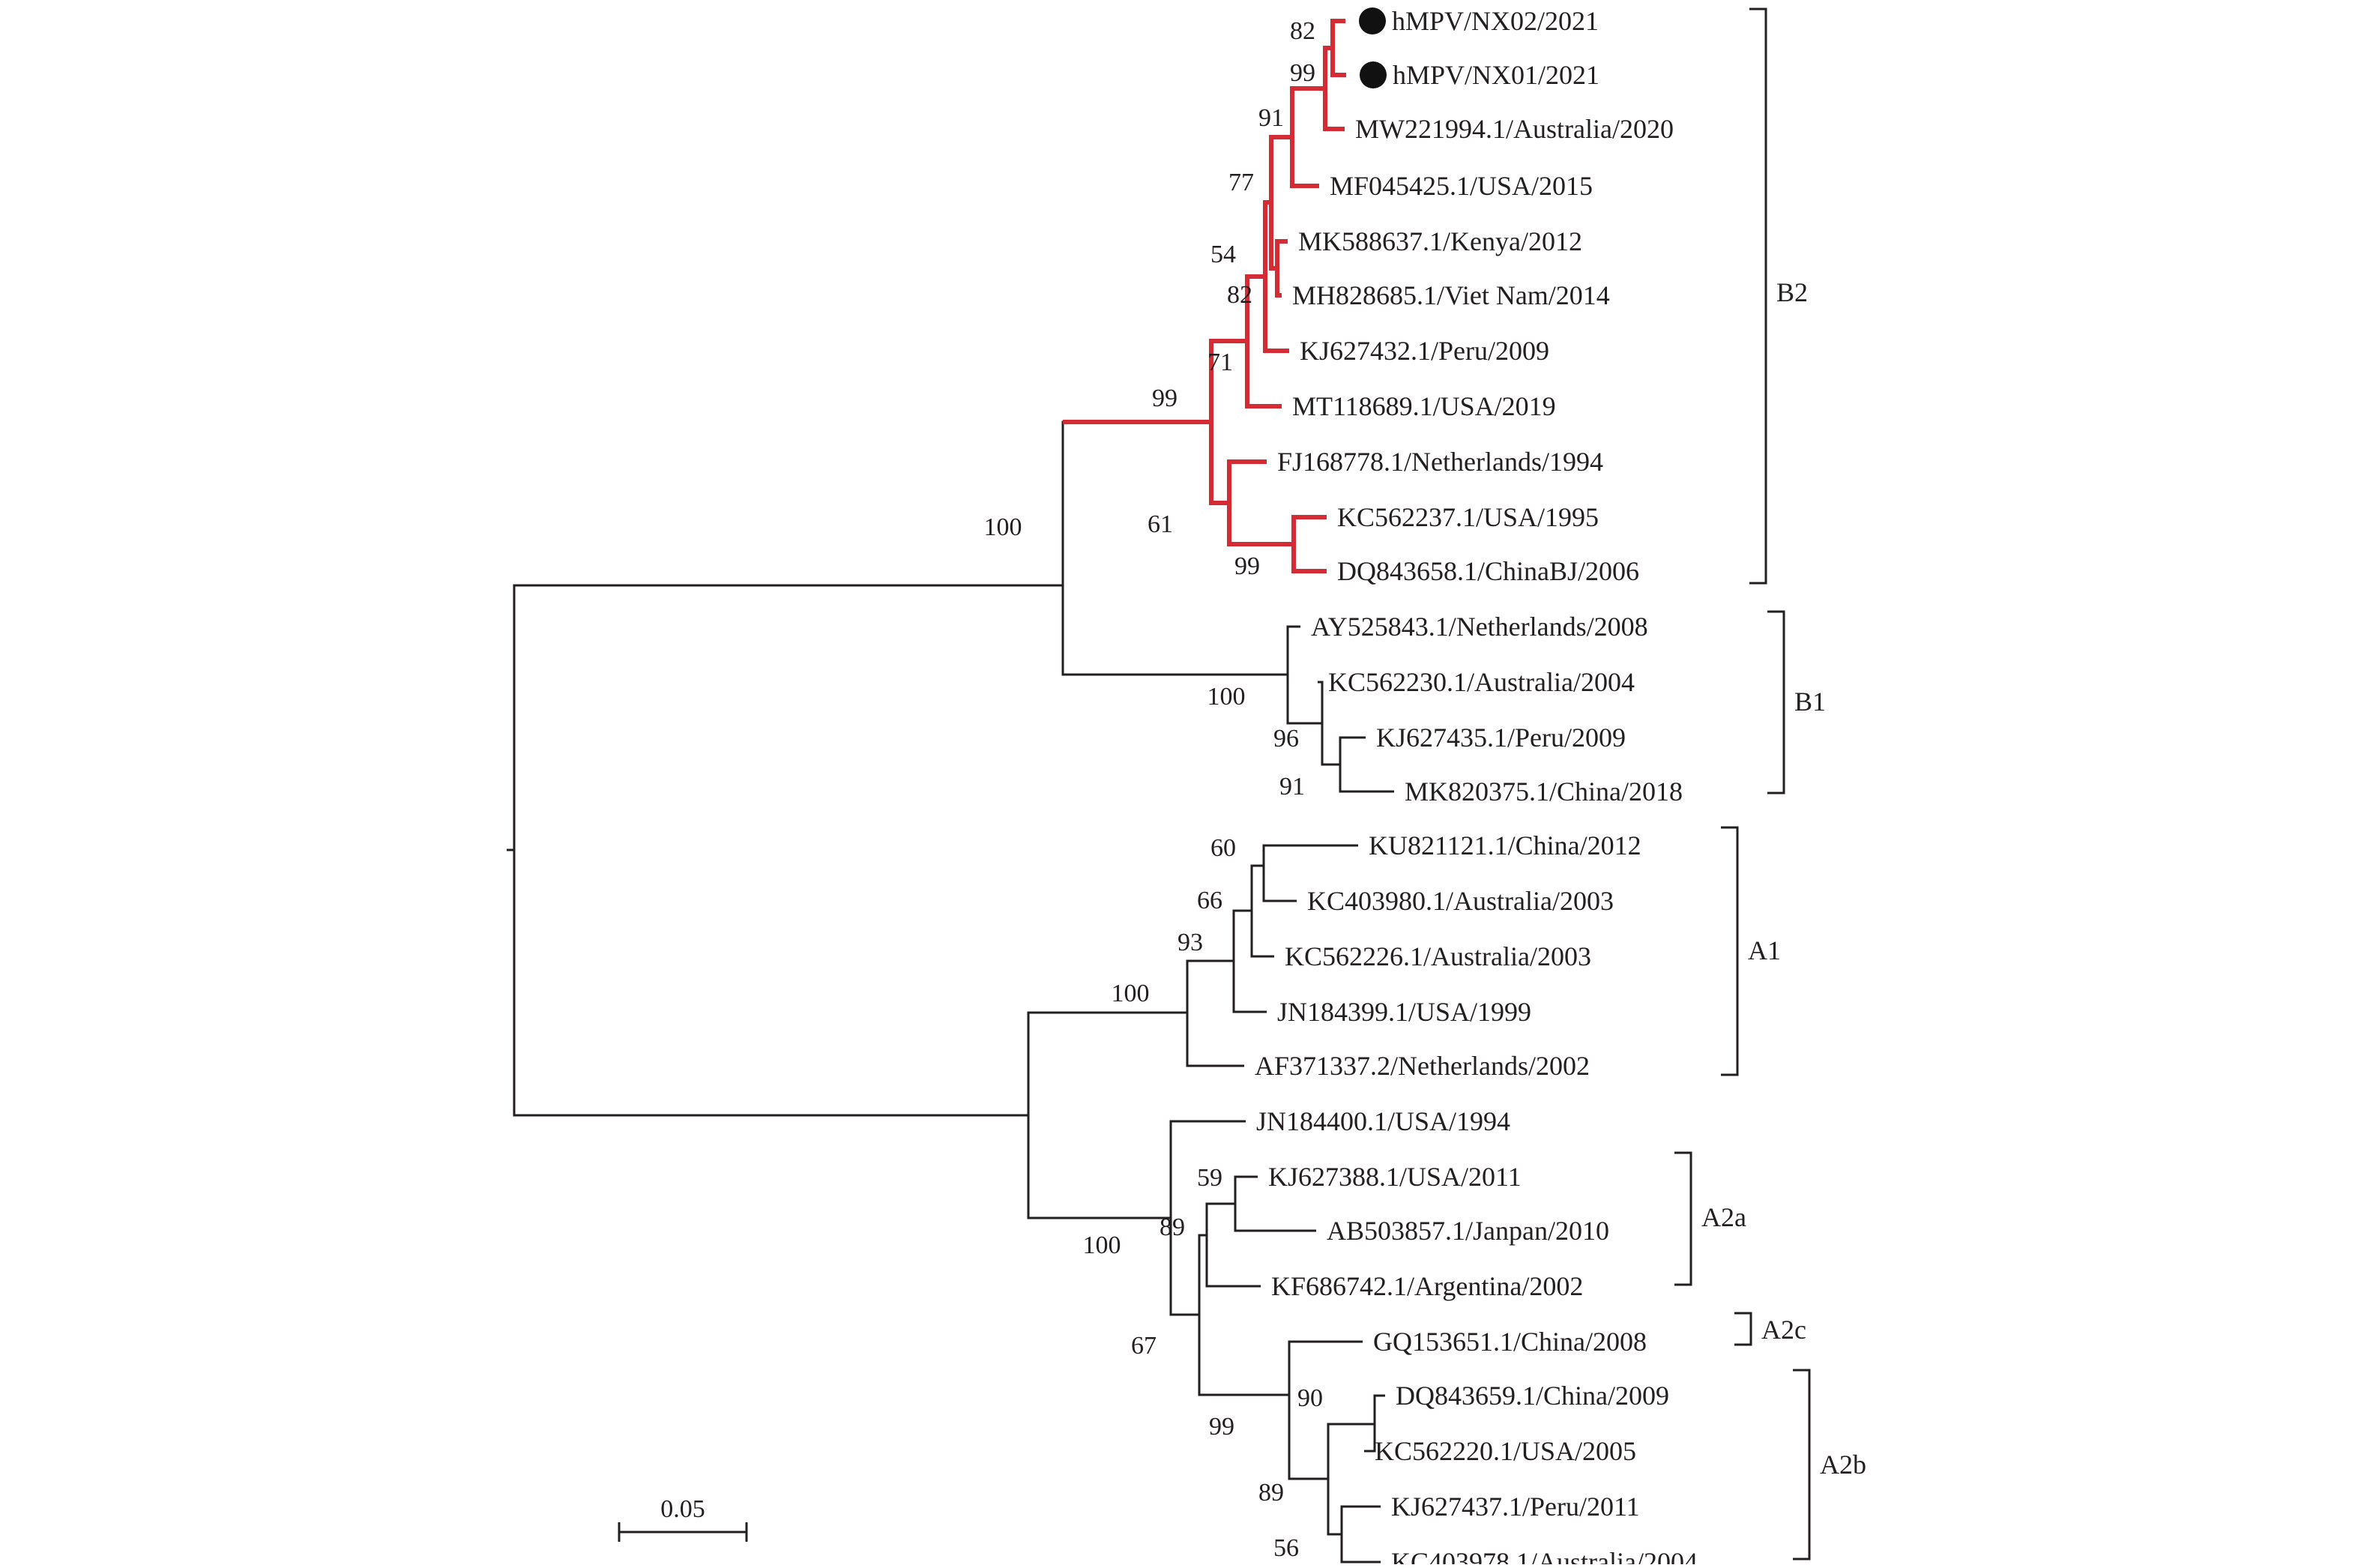  What do you see at coordinates (1286, 739) in the screenshot?
I see `bootstrap-value-n11: 96` at bounding box center [1286, 739].